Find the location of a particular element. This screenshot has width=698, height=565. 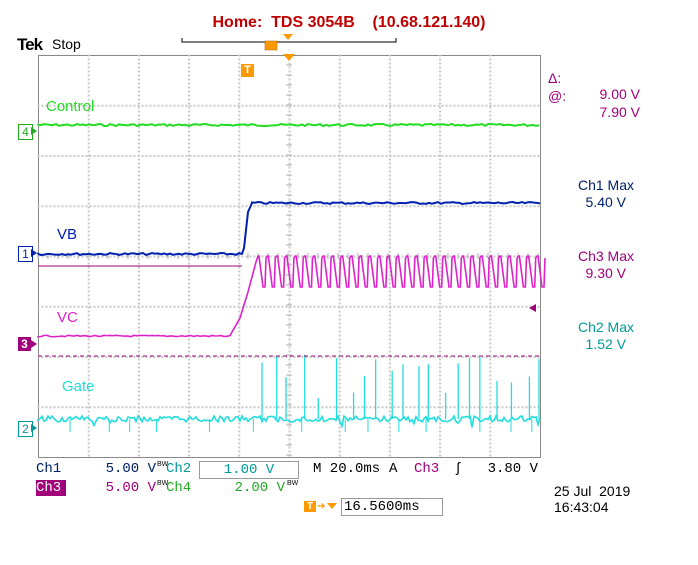

ch2-scale: 1.00 V is located at coordinates (249, 470).